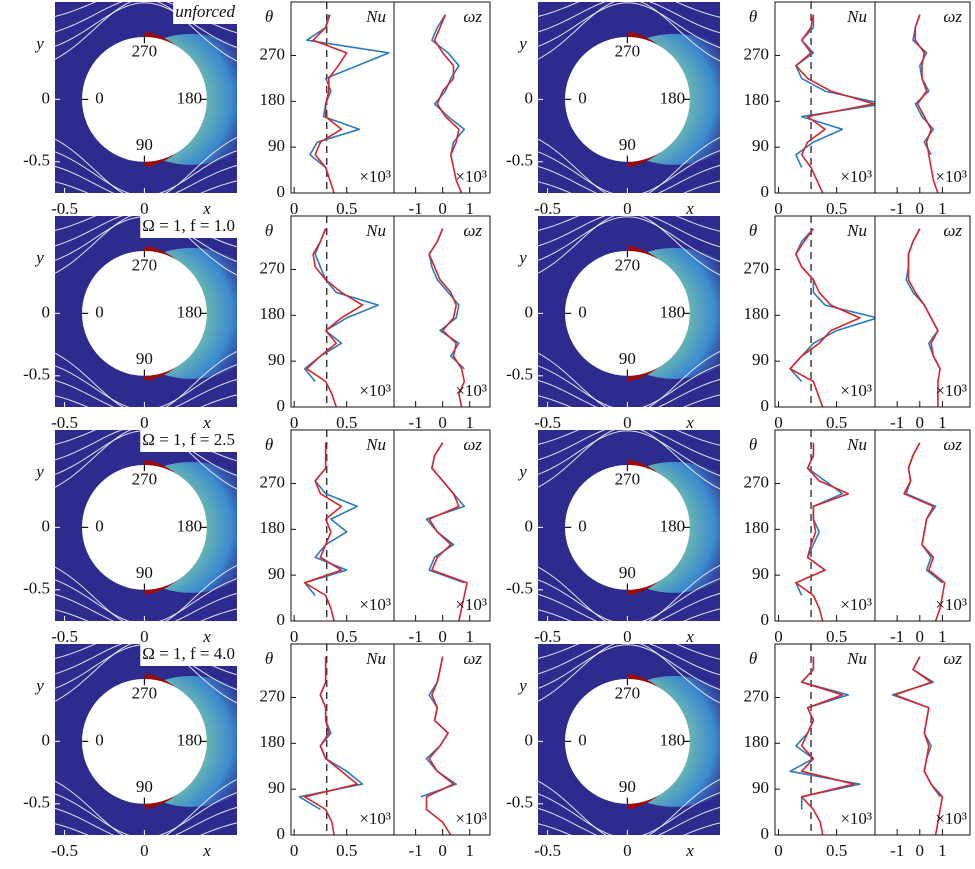 The image size is (975, 869). What do you see at coordinates (522, 471) in the screenshot?
I see `y-axis-label: y` at bounding box center [522, 471].